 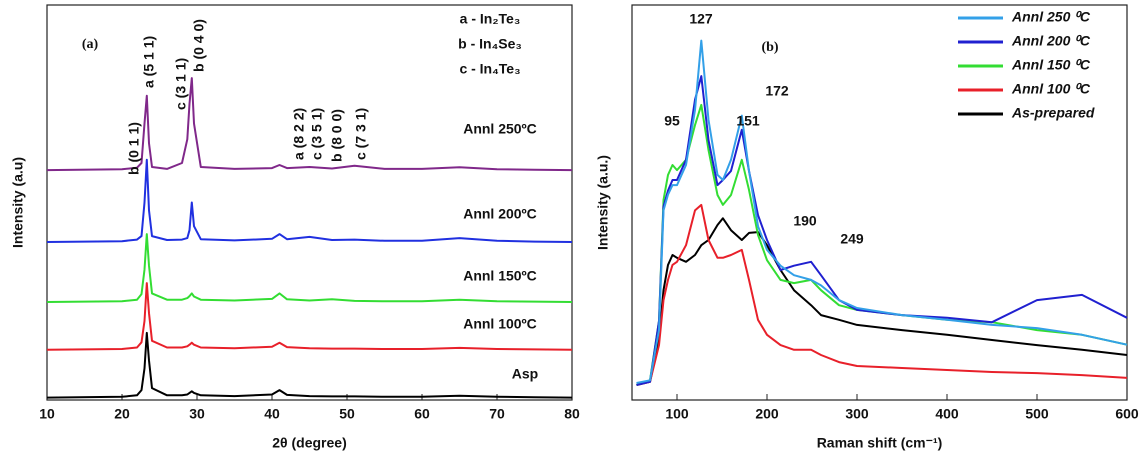 I want to click on x-tick-label: 600, so click(x=1127, y=414).